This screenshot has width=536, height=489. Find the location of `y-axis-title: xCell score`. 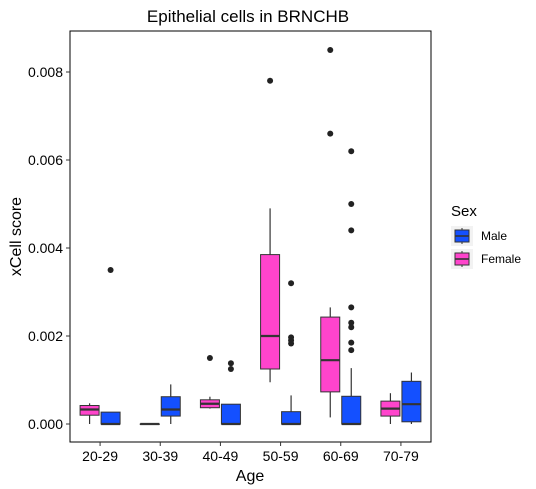

y-axis-title: xCell score is located at coordinates (16, 236).